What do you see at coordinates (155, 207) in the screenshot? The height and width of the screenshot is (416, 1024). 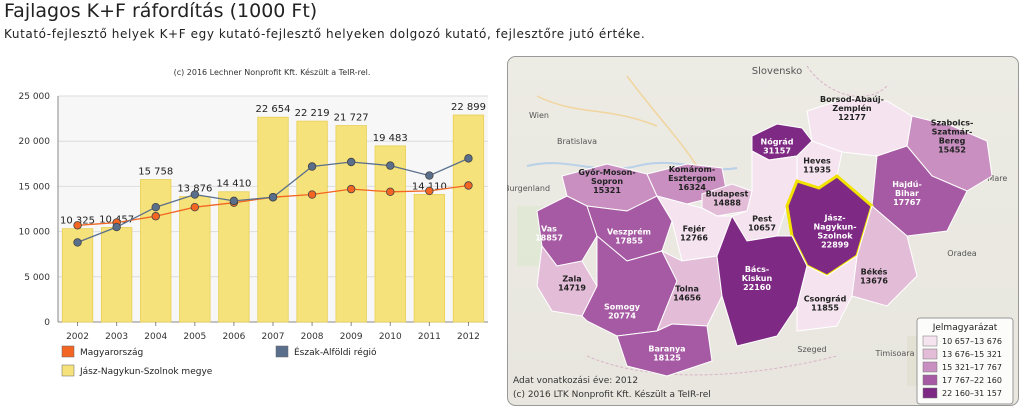 I see `point-Észak-Alföldi régió-2004` at bounding box center [155, 207].